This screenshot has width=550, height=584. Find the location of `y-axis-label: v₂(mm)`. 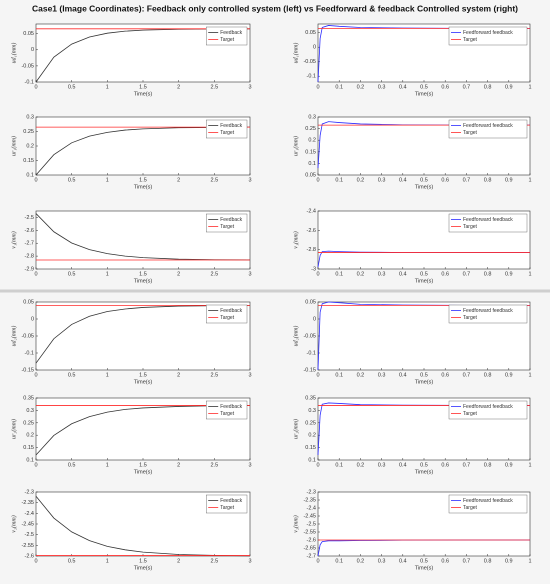

y-axis-label: v₂(mm) is located at coordinates (295, 523).